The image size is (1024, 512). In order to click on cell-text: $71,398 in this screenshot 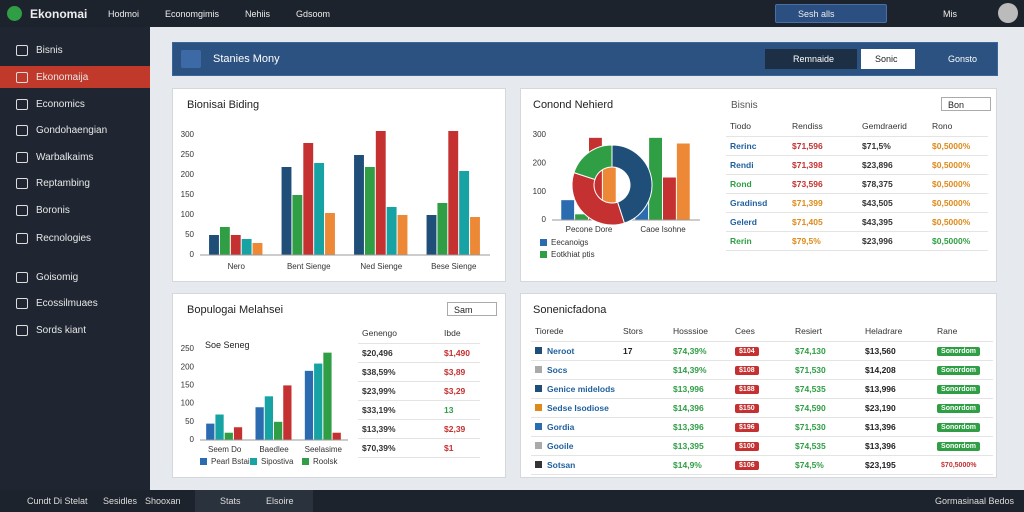, I will do `click(807, 164)`.